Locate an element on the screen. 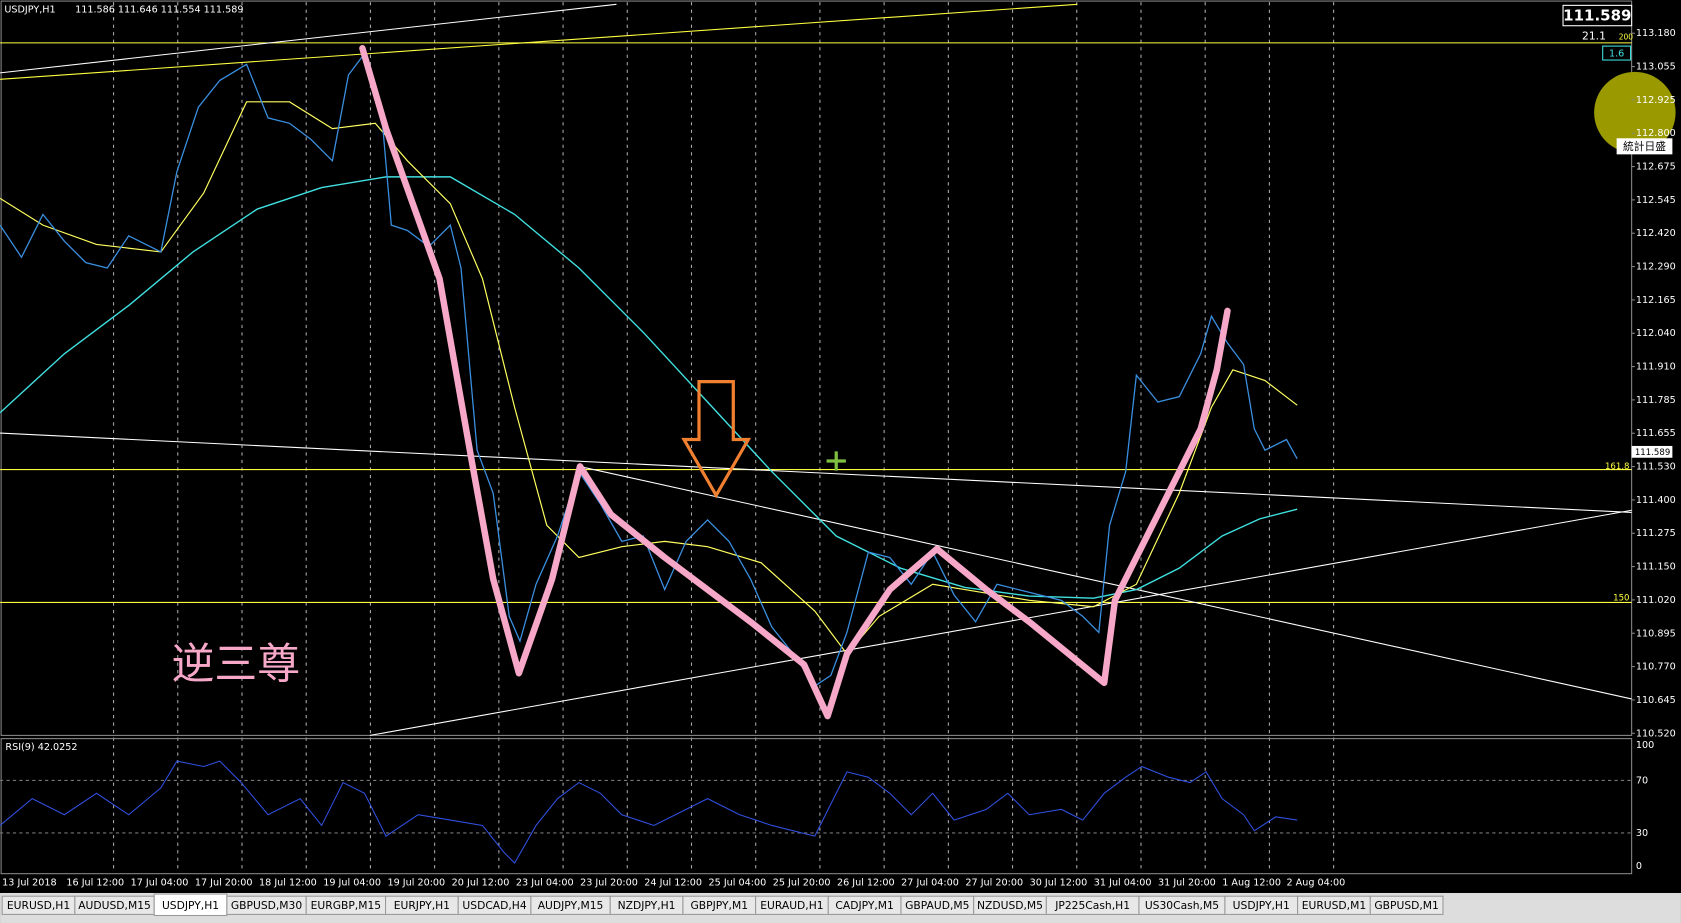  price-axis-label: 112.675 is located at coordinates (1656, 167).